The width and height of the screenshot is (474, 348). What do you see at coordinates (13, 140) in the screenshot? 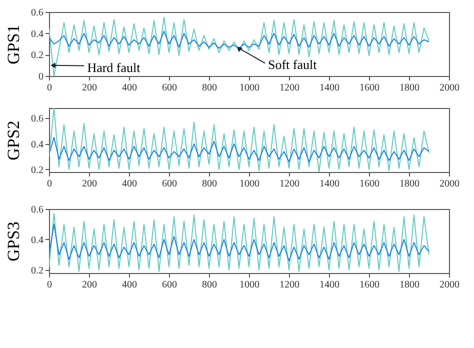
I see `y-axis-title: GPS2` at bounding box center [13, 140].